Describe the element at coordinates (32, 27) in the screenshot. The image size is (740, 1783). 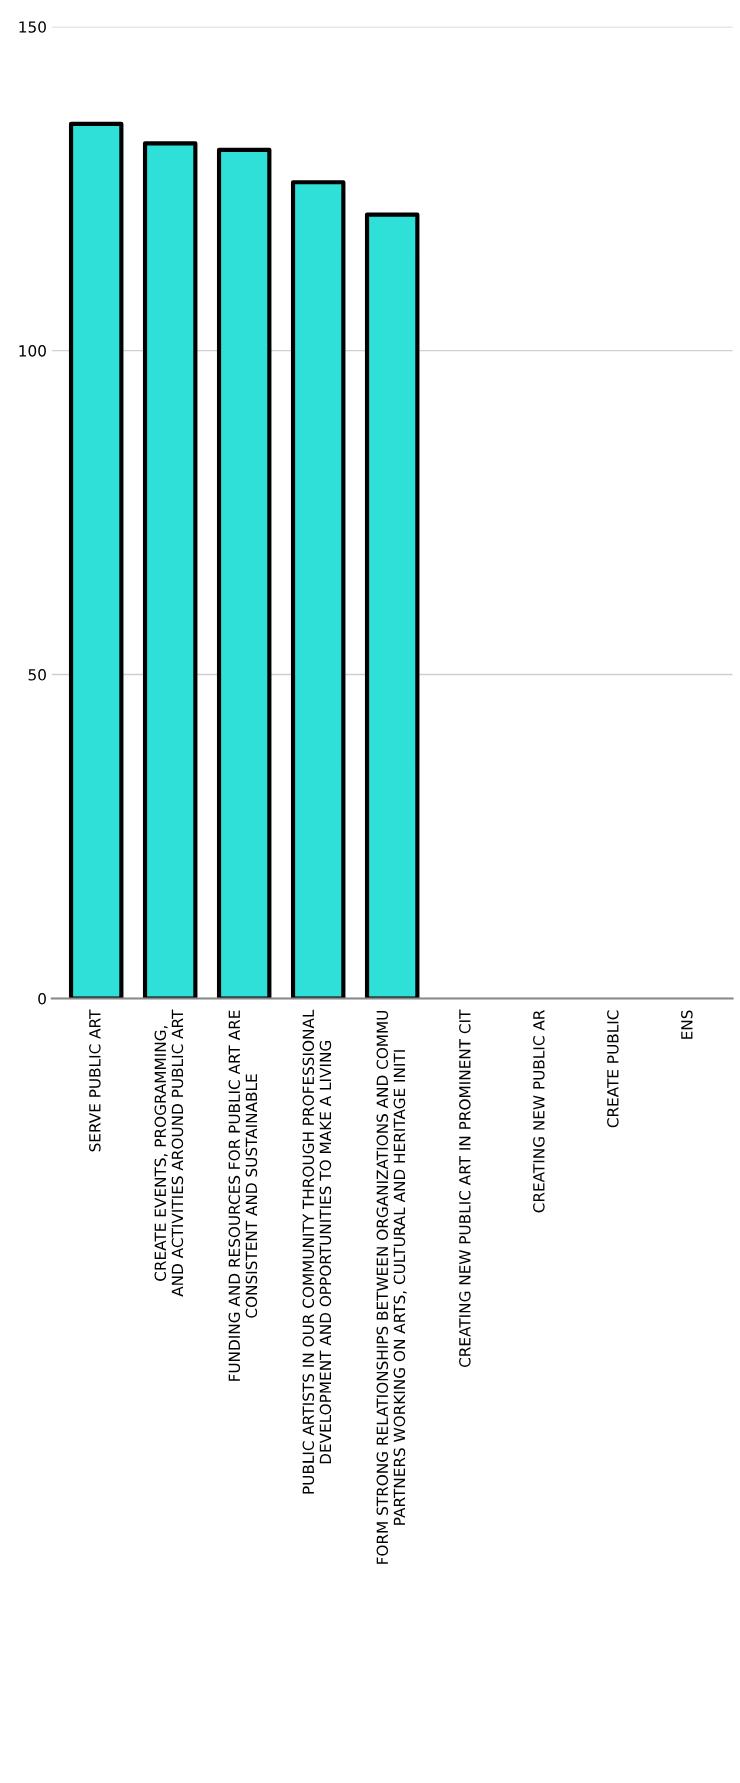
I see `y-tick-label: 150` at that location.